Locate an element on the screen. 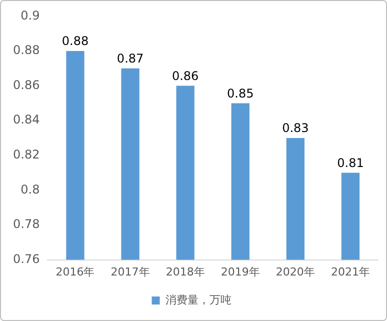  data-label: 0.85 is located at coordinates (240, 93).